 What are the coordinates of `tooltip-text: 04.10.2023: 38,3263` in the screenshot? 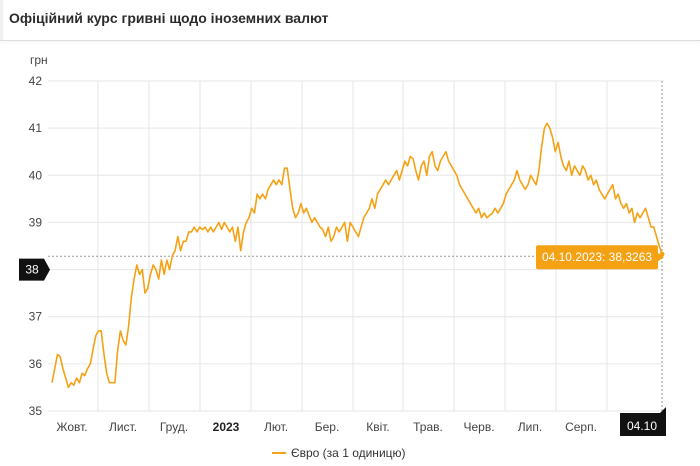 It's located at (597, 257).